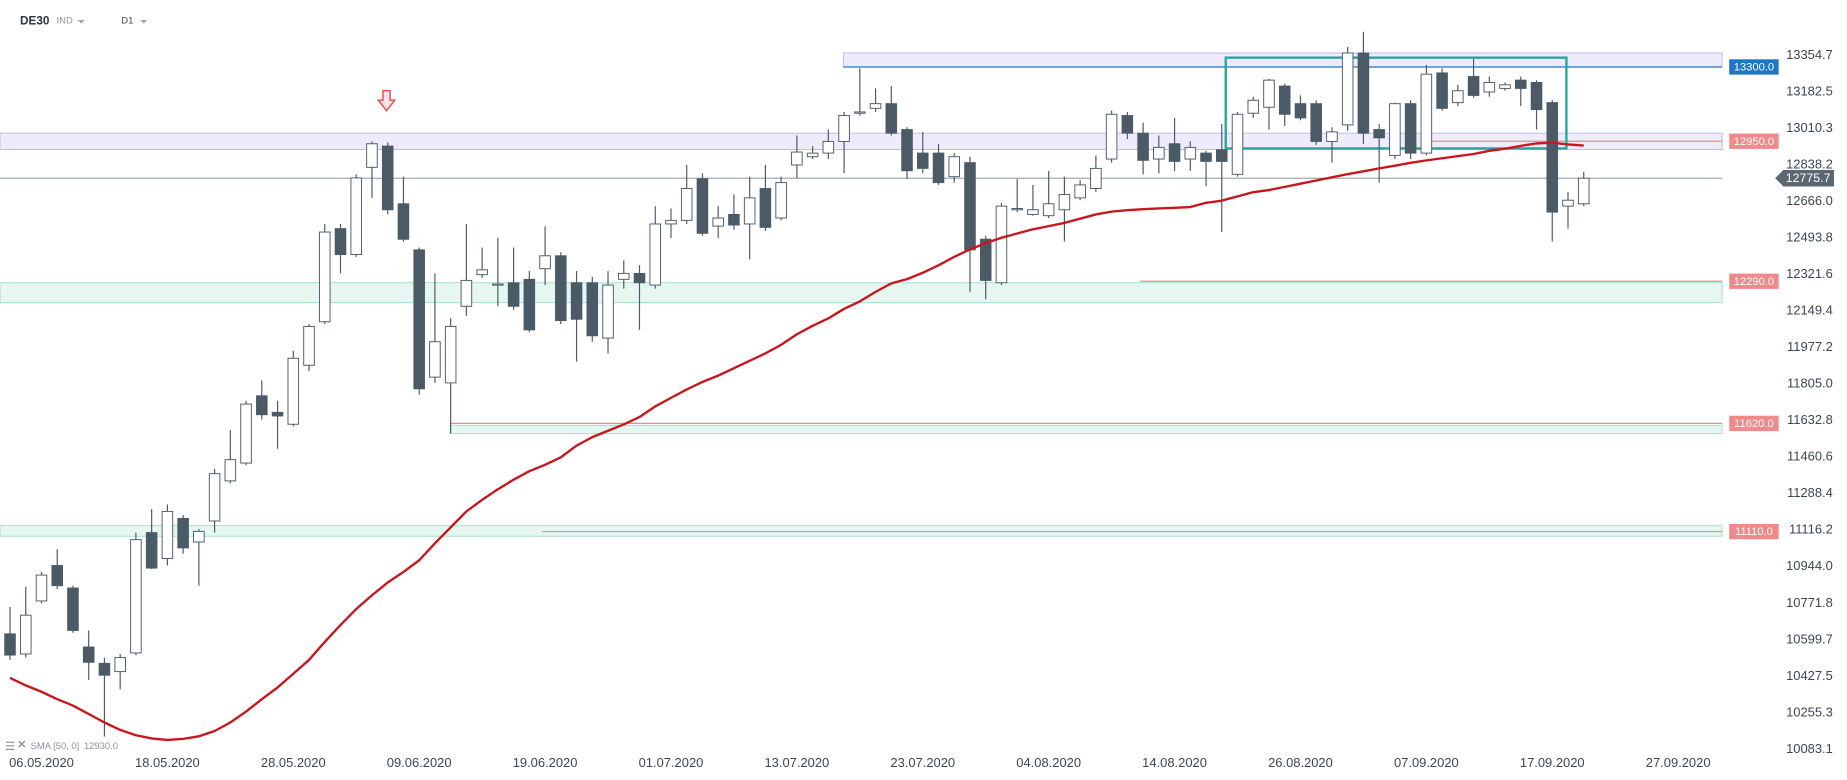 This screenshot has height=780, width=1847. I want to click on y-tick-label: 11632.8, so click(1810, 419).